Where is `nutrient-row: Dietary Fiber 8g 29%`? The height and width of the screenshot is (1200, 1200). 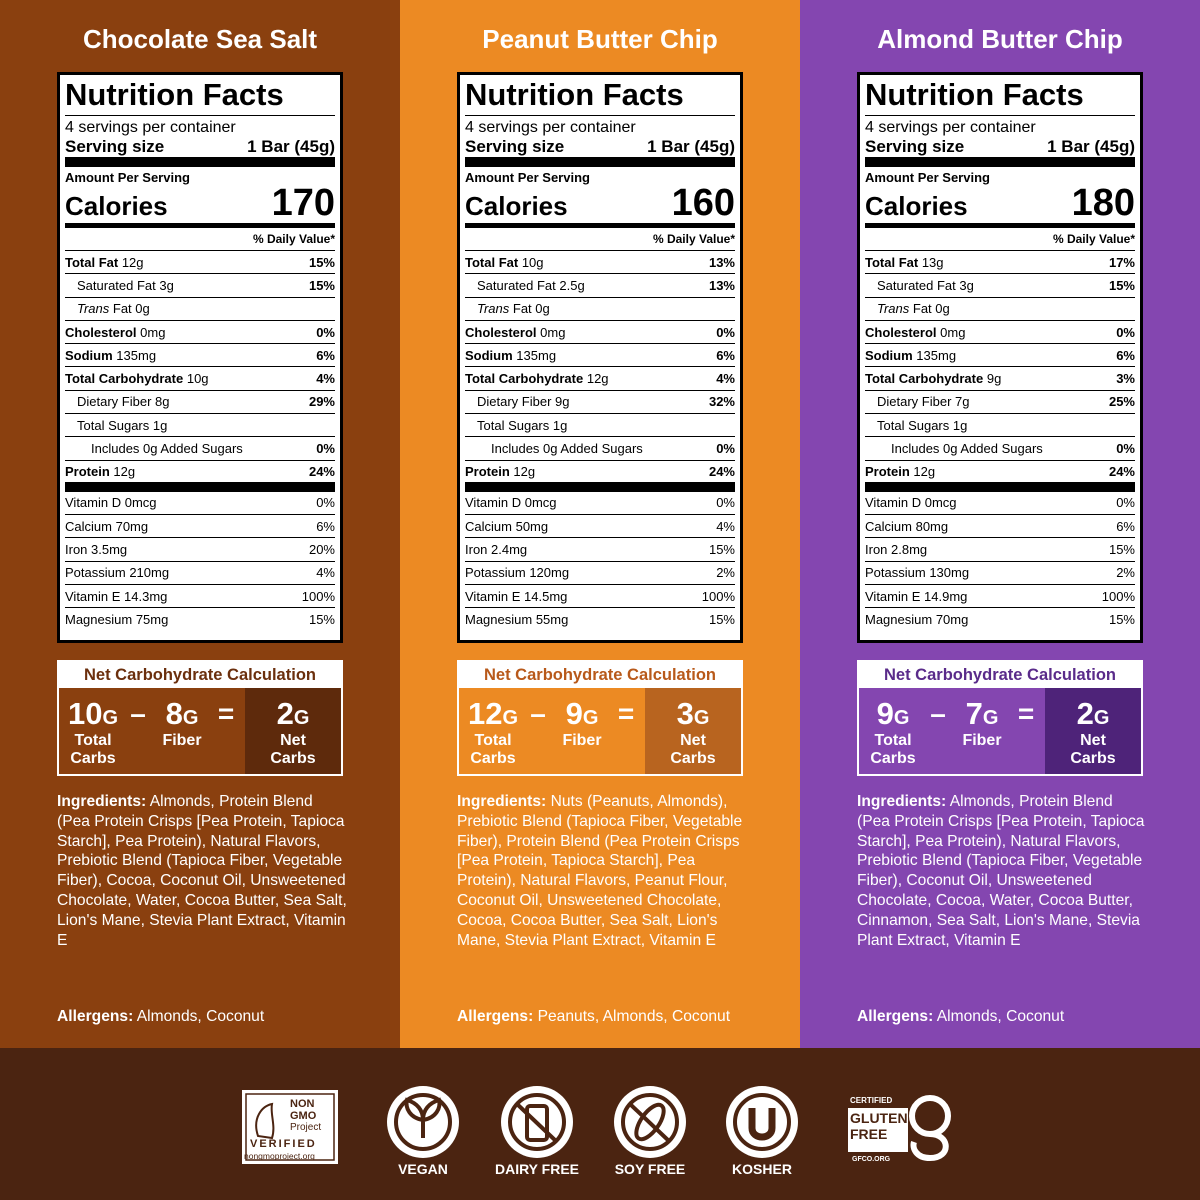
nutrient-row: Dietary Fiber 8g 29% is located at coordinates (200, 403).